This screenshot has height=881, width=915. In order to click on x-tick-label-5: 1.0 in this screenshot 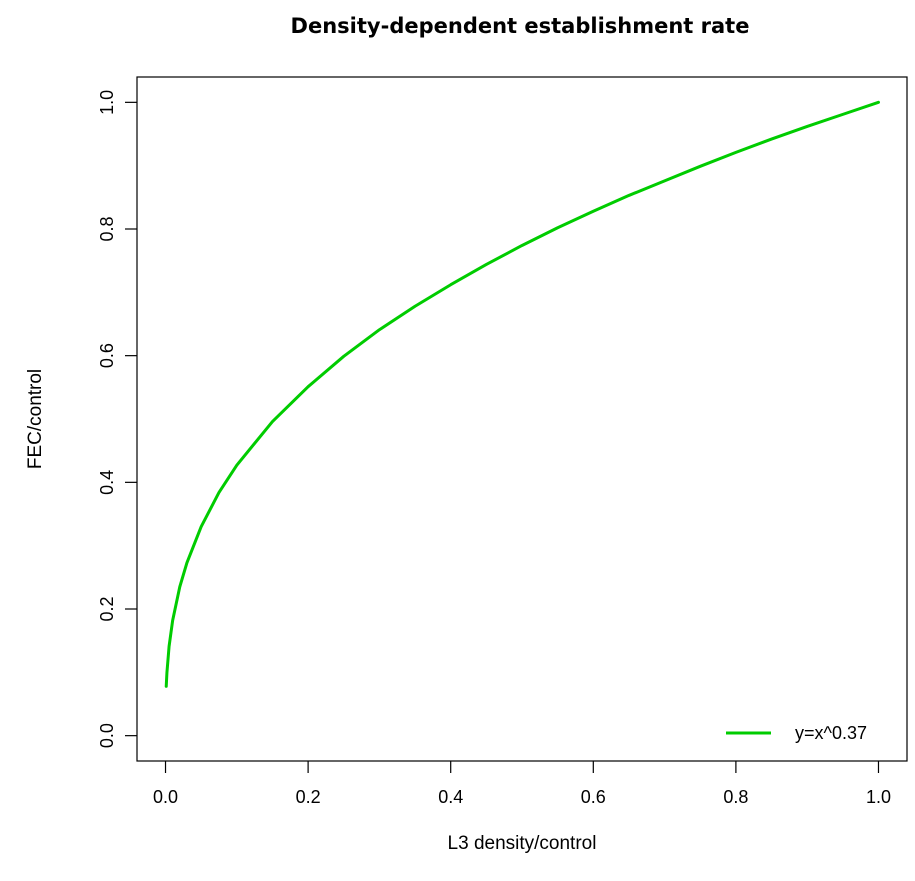, I will do `click(878, 797)`.